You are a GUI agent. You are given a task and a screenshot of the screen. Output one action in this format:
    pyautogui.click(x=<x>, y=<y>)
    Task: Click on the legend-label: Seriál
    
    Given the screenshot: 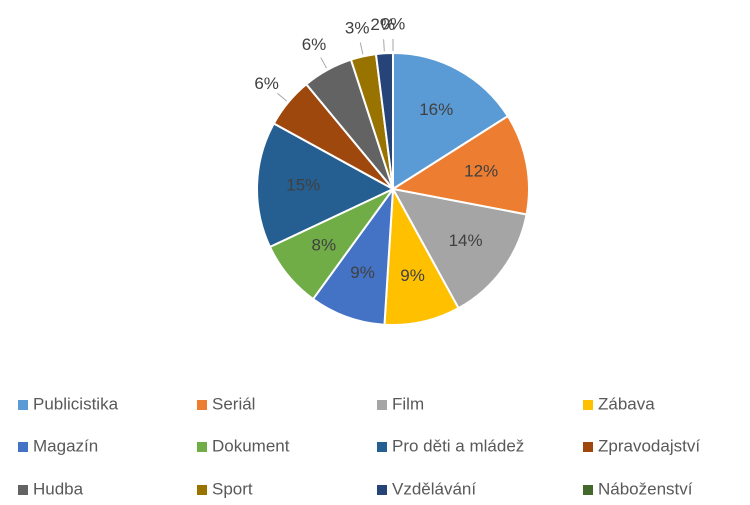 What is the action you would take?
    pyautogui.click(x=233, y=403)
    